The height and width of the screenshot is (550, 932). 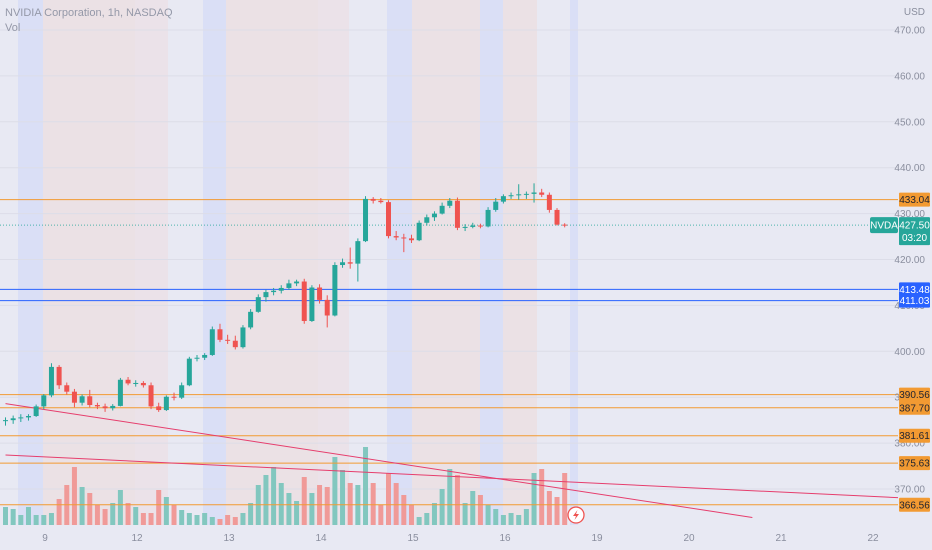 What do you see at coordinates (468, 478) in the screenshot?
I see `trend-line` at bounding box center [468, 478].